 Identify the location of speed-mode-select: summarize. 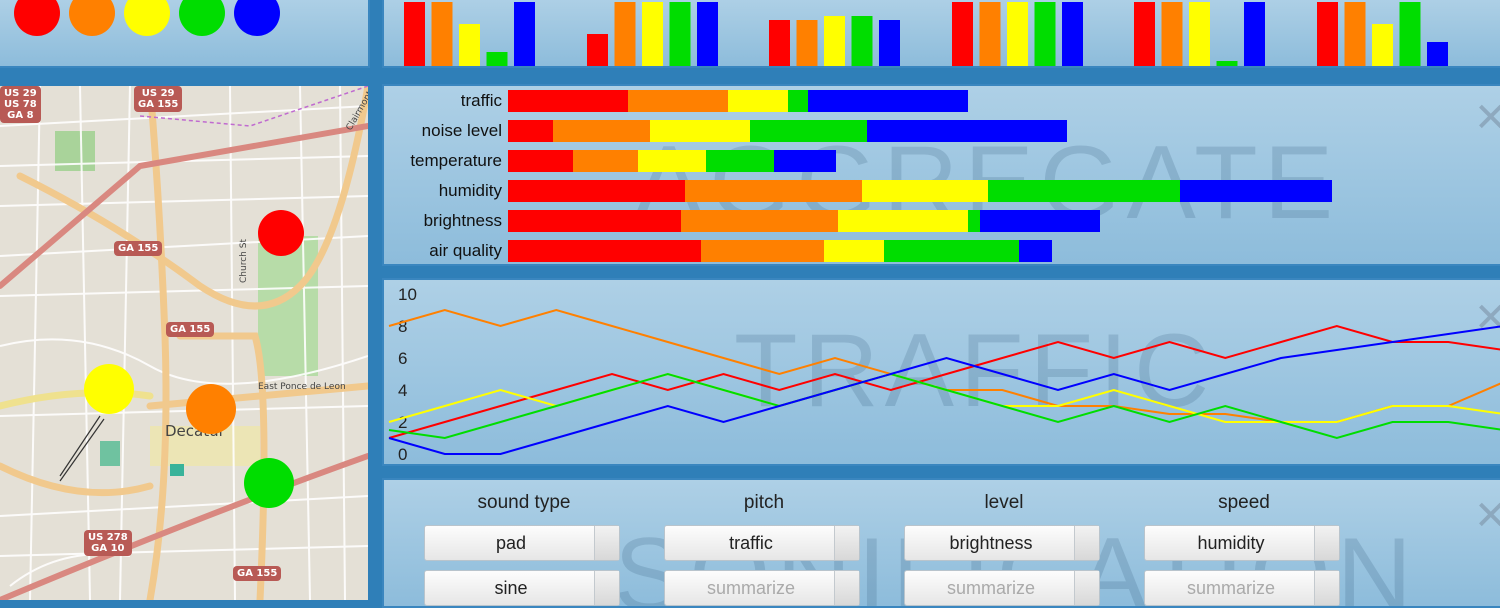
(1242, 588).